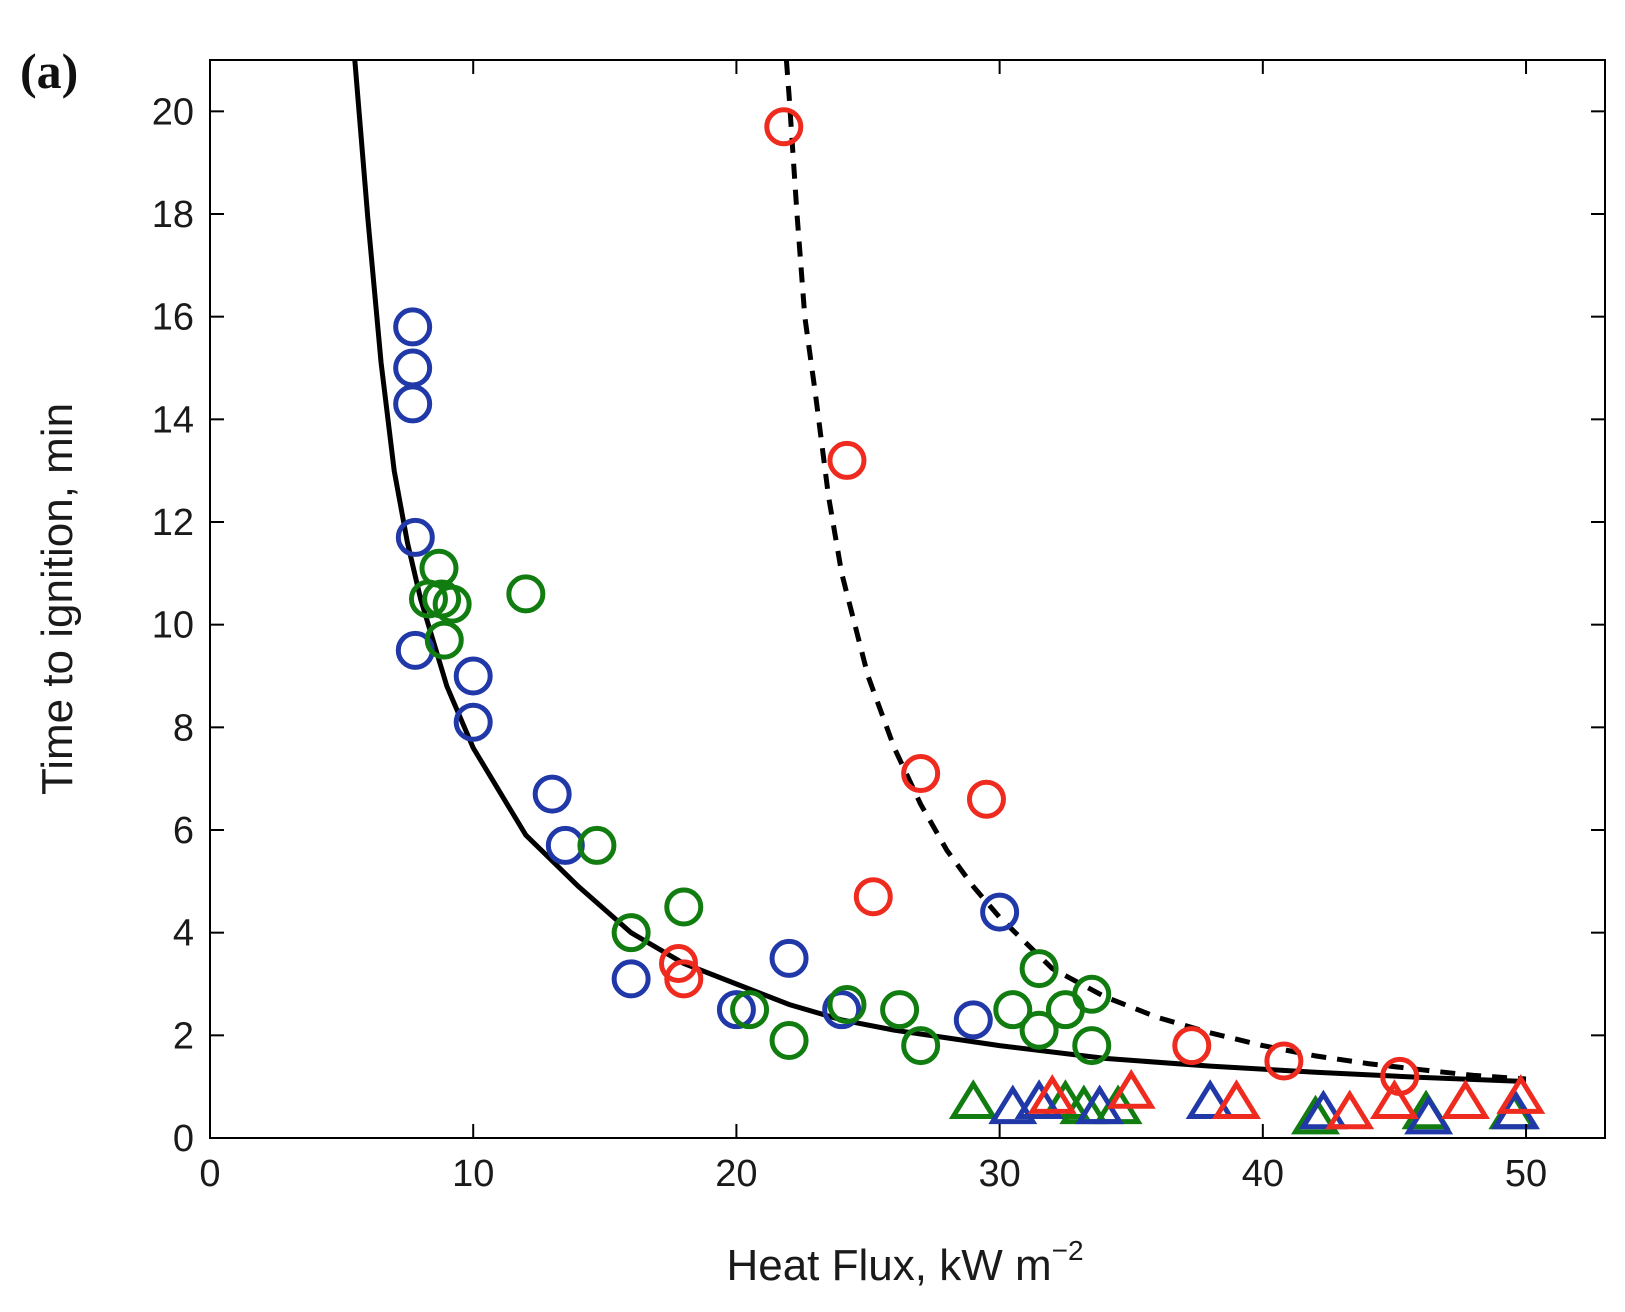  What do you see at coordinates (57, 599) in the screenshot?
I see `y-axis-title: Time to ignition, min` at bounding box center [57, 599].